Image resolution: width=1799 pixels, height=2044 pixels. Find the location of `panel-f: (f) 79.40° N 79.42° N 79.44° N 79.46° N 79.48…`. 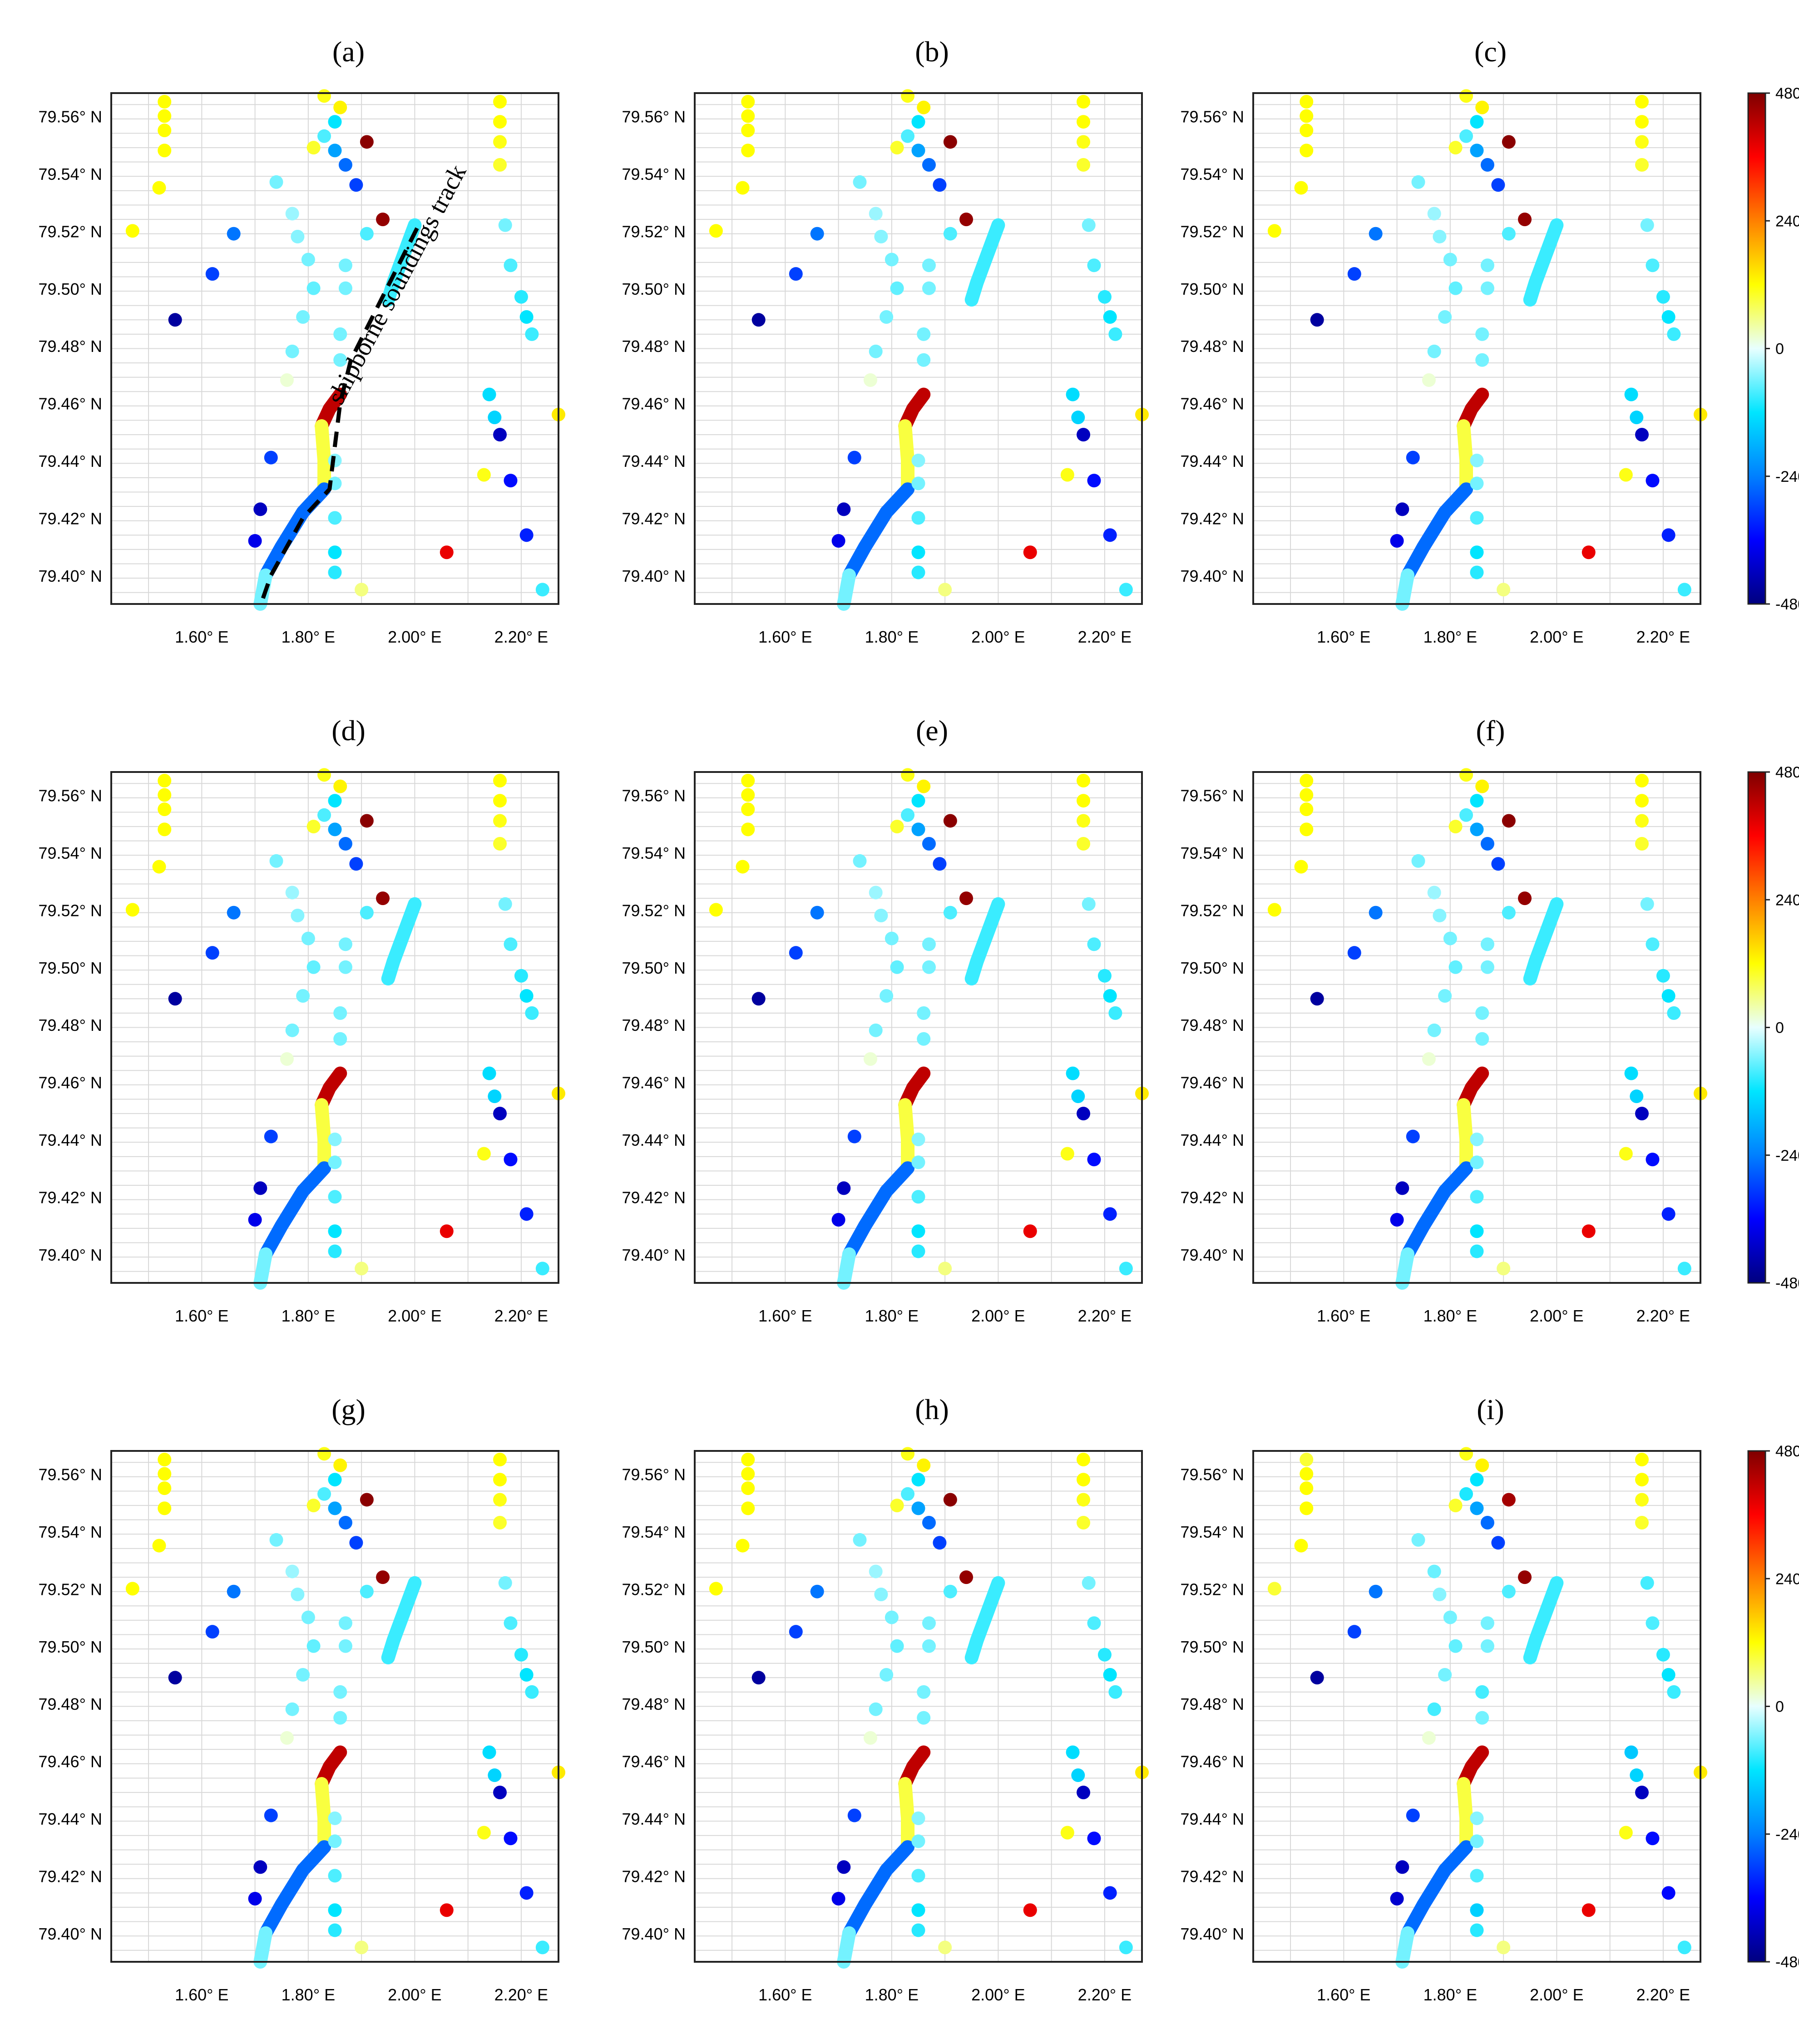

panel-f: (f) 79.40° N 79.42° N 79.44° N 79.46° N 79.48… is located at coordinates (1490, 1020).